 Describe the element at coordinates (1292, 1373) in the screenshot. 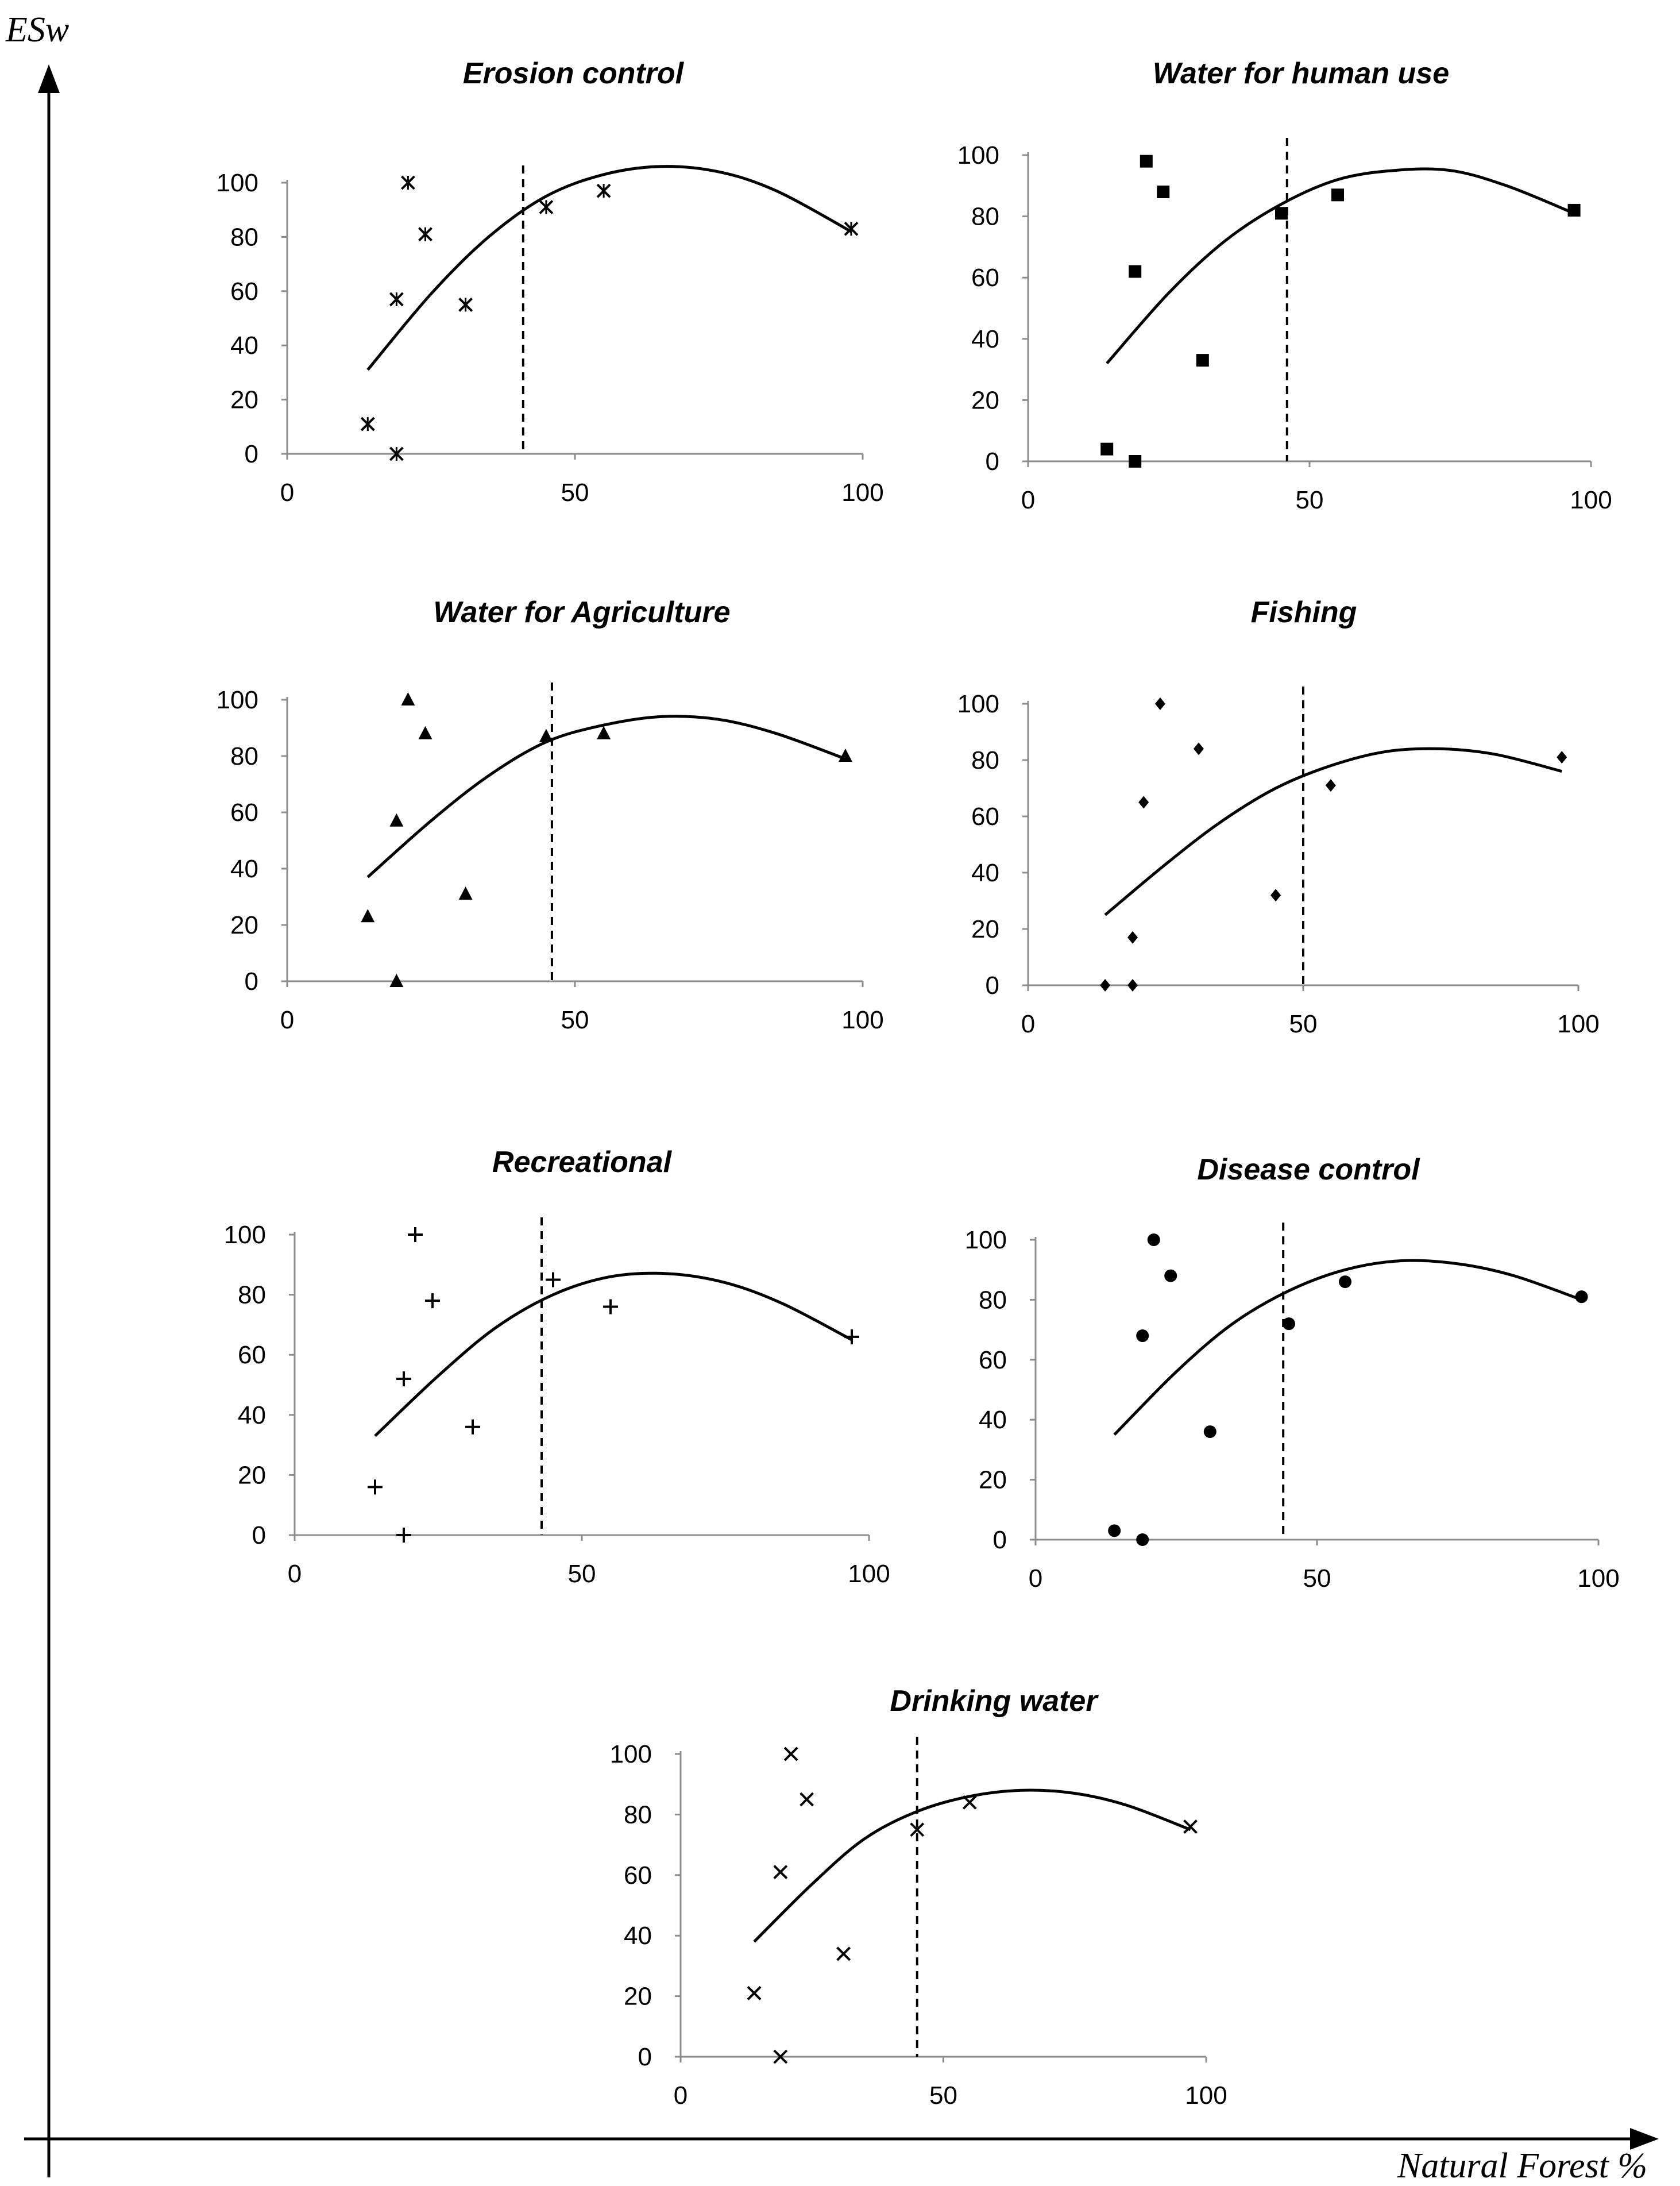

I see `panel-disease-control: Disease control 0 20 40 60 80 100 0 50 100` at that location.